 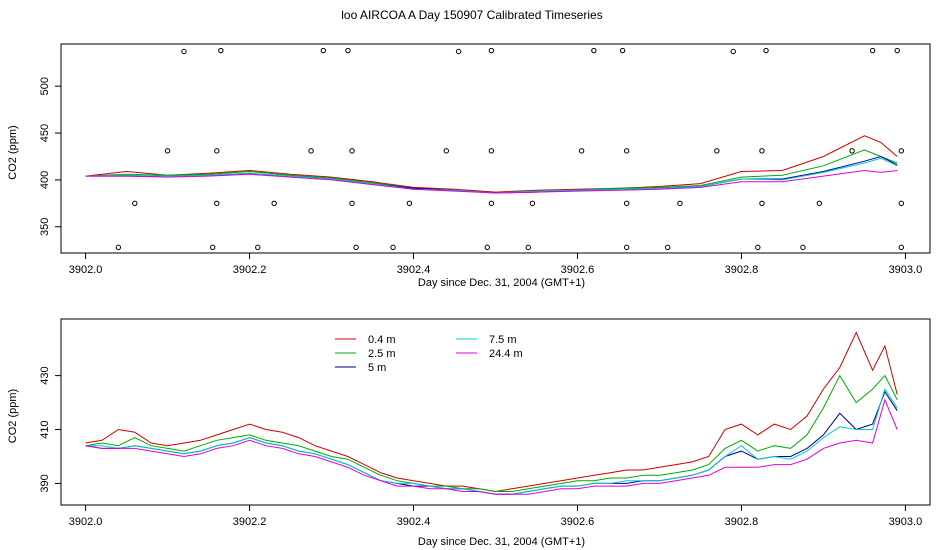 I want to click on legend-label: 5 m, so click(x=377, y=368).